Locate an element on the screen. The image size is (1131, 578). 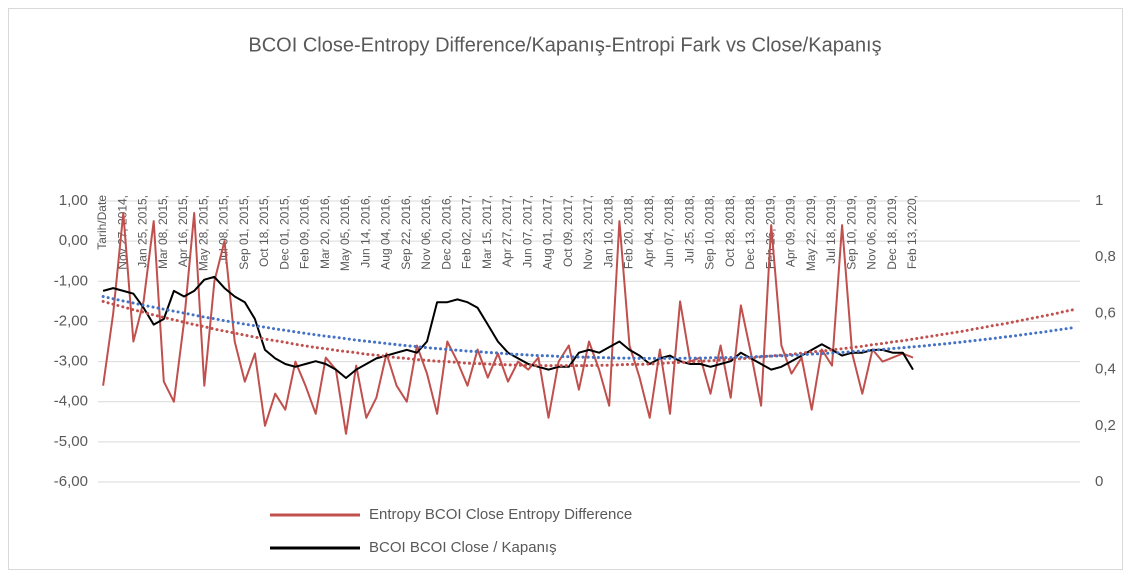
x-tick-label: Feb 09, 2016, is located at coordinates (305, 232).